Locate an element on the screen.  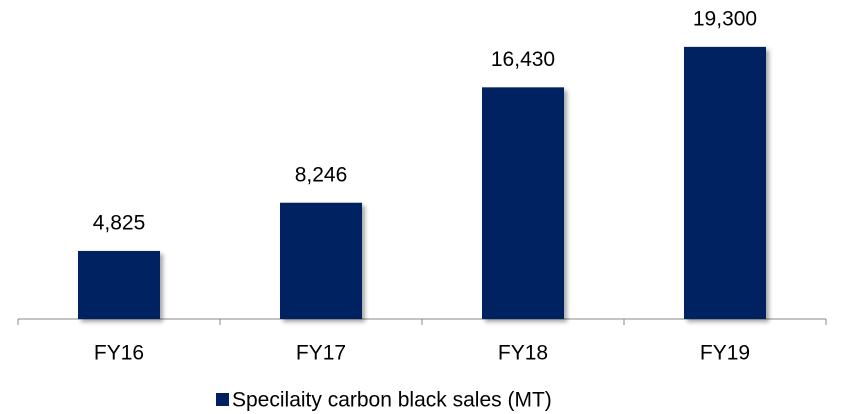
x-tick-label: FY18 is located at coordinates (523, 353).